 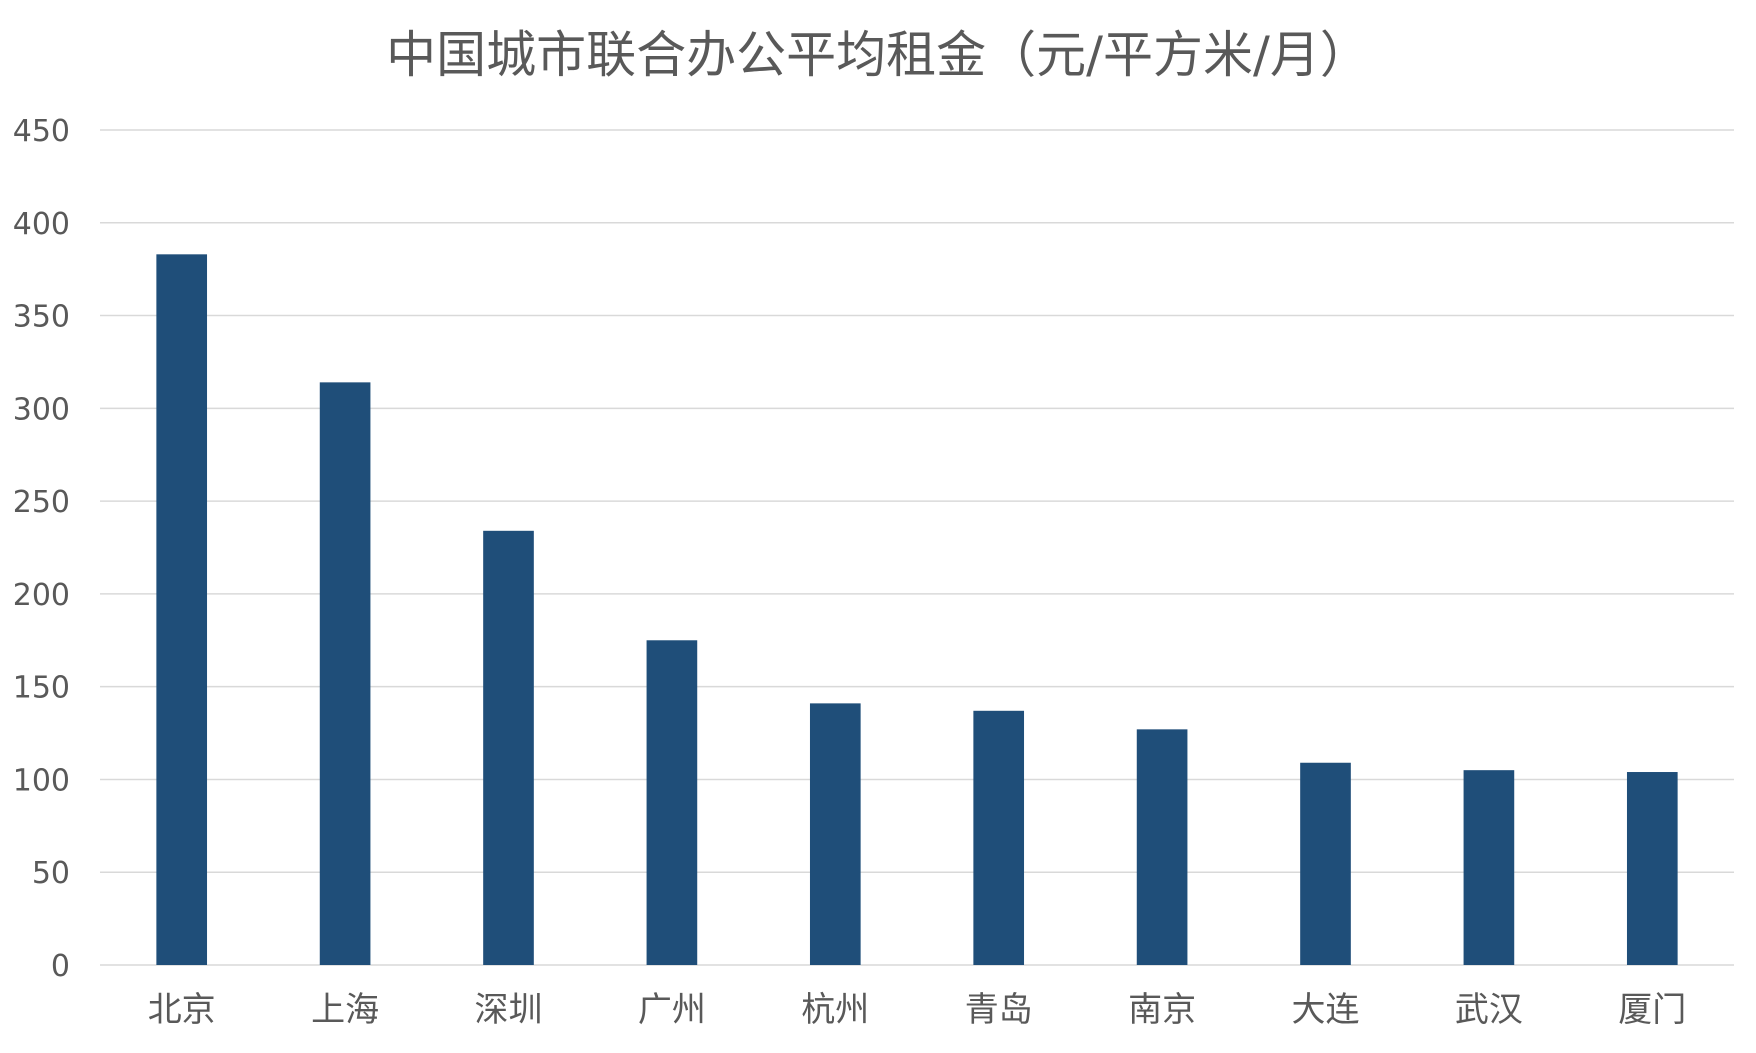 I want to click on y-tick-label: 200, so click(x=41, y=595).